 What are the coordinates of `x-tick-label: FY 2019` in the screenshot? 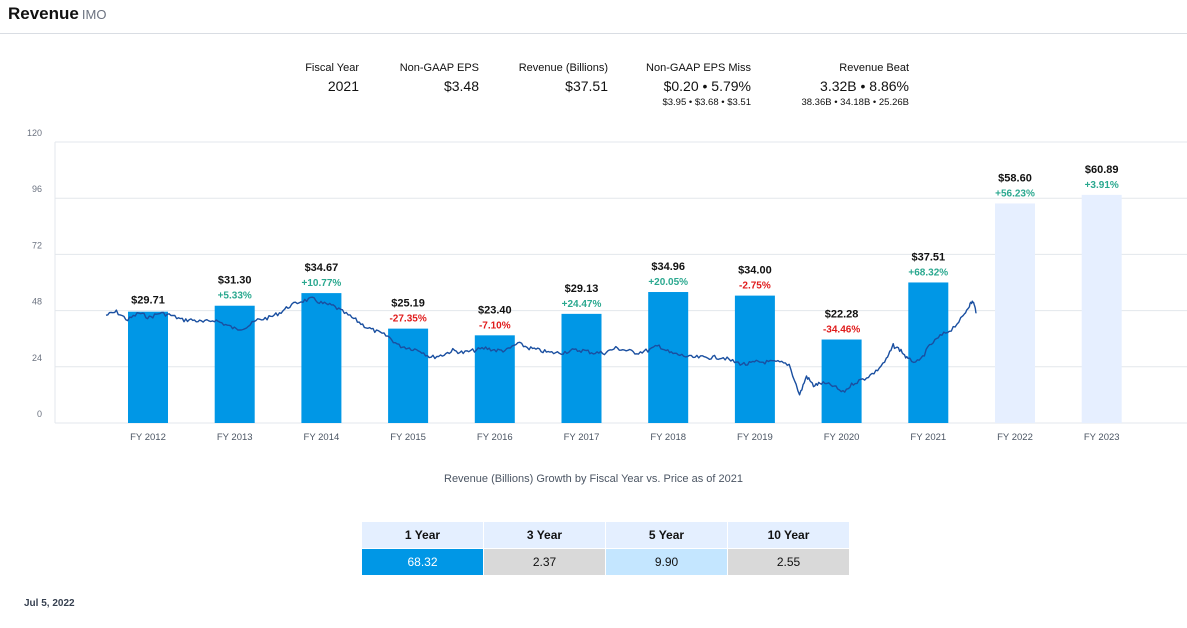 It's located at (755, 437).